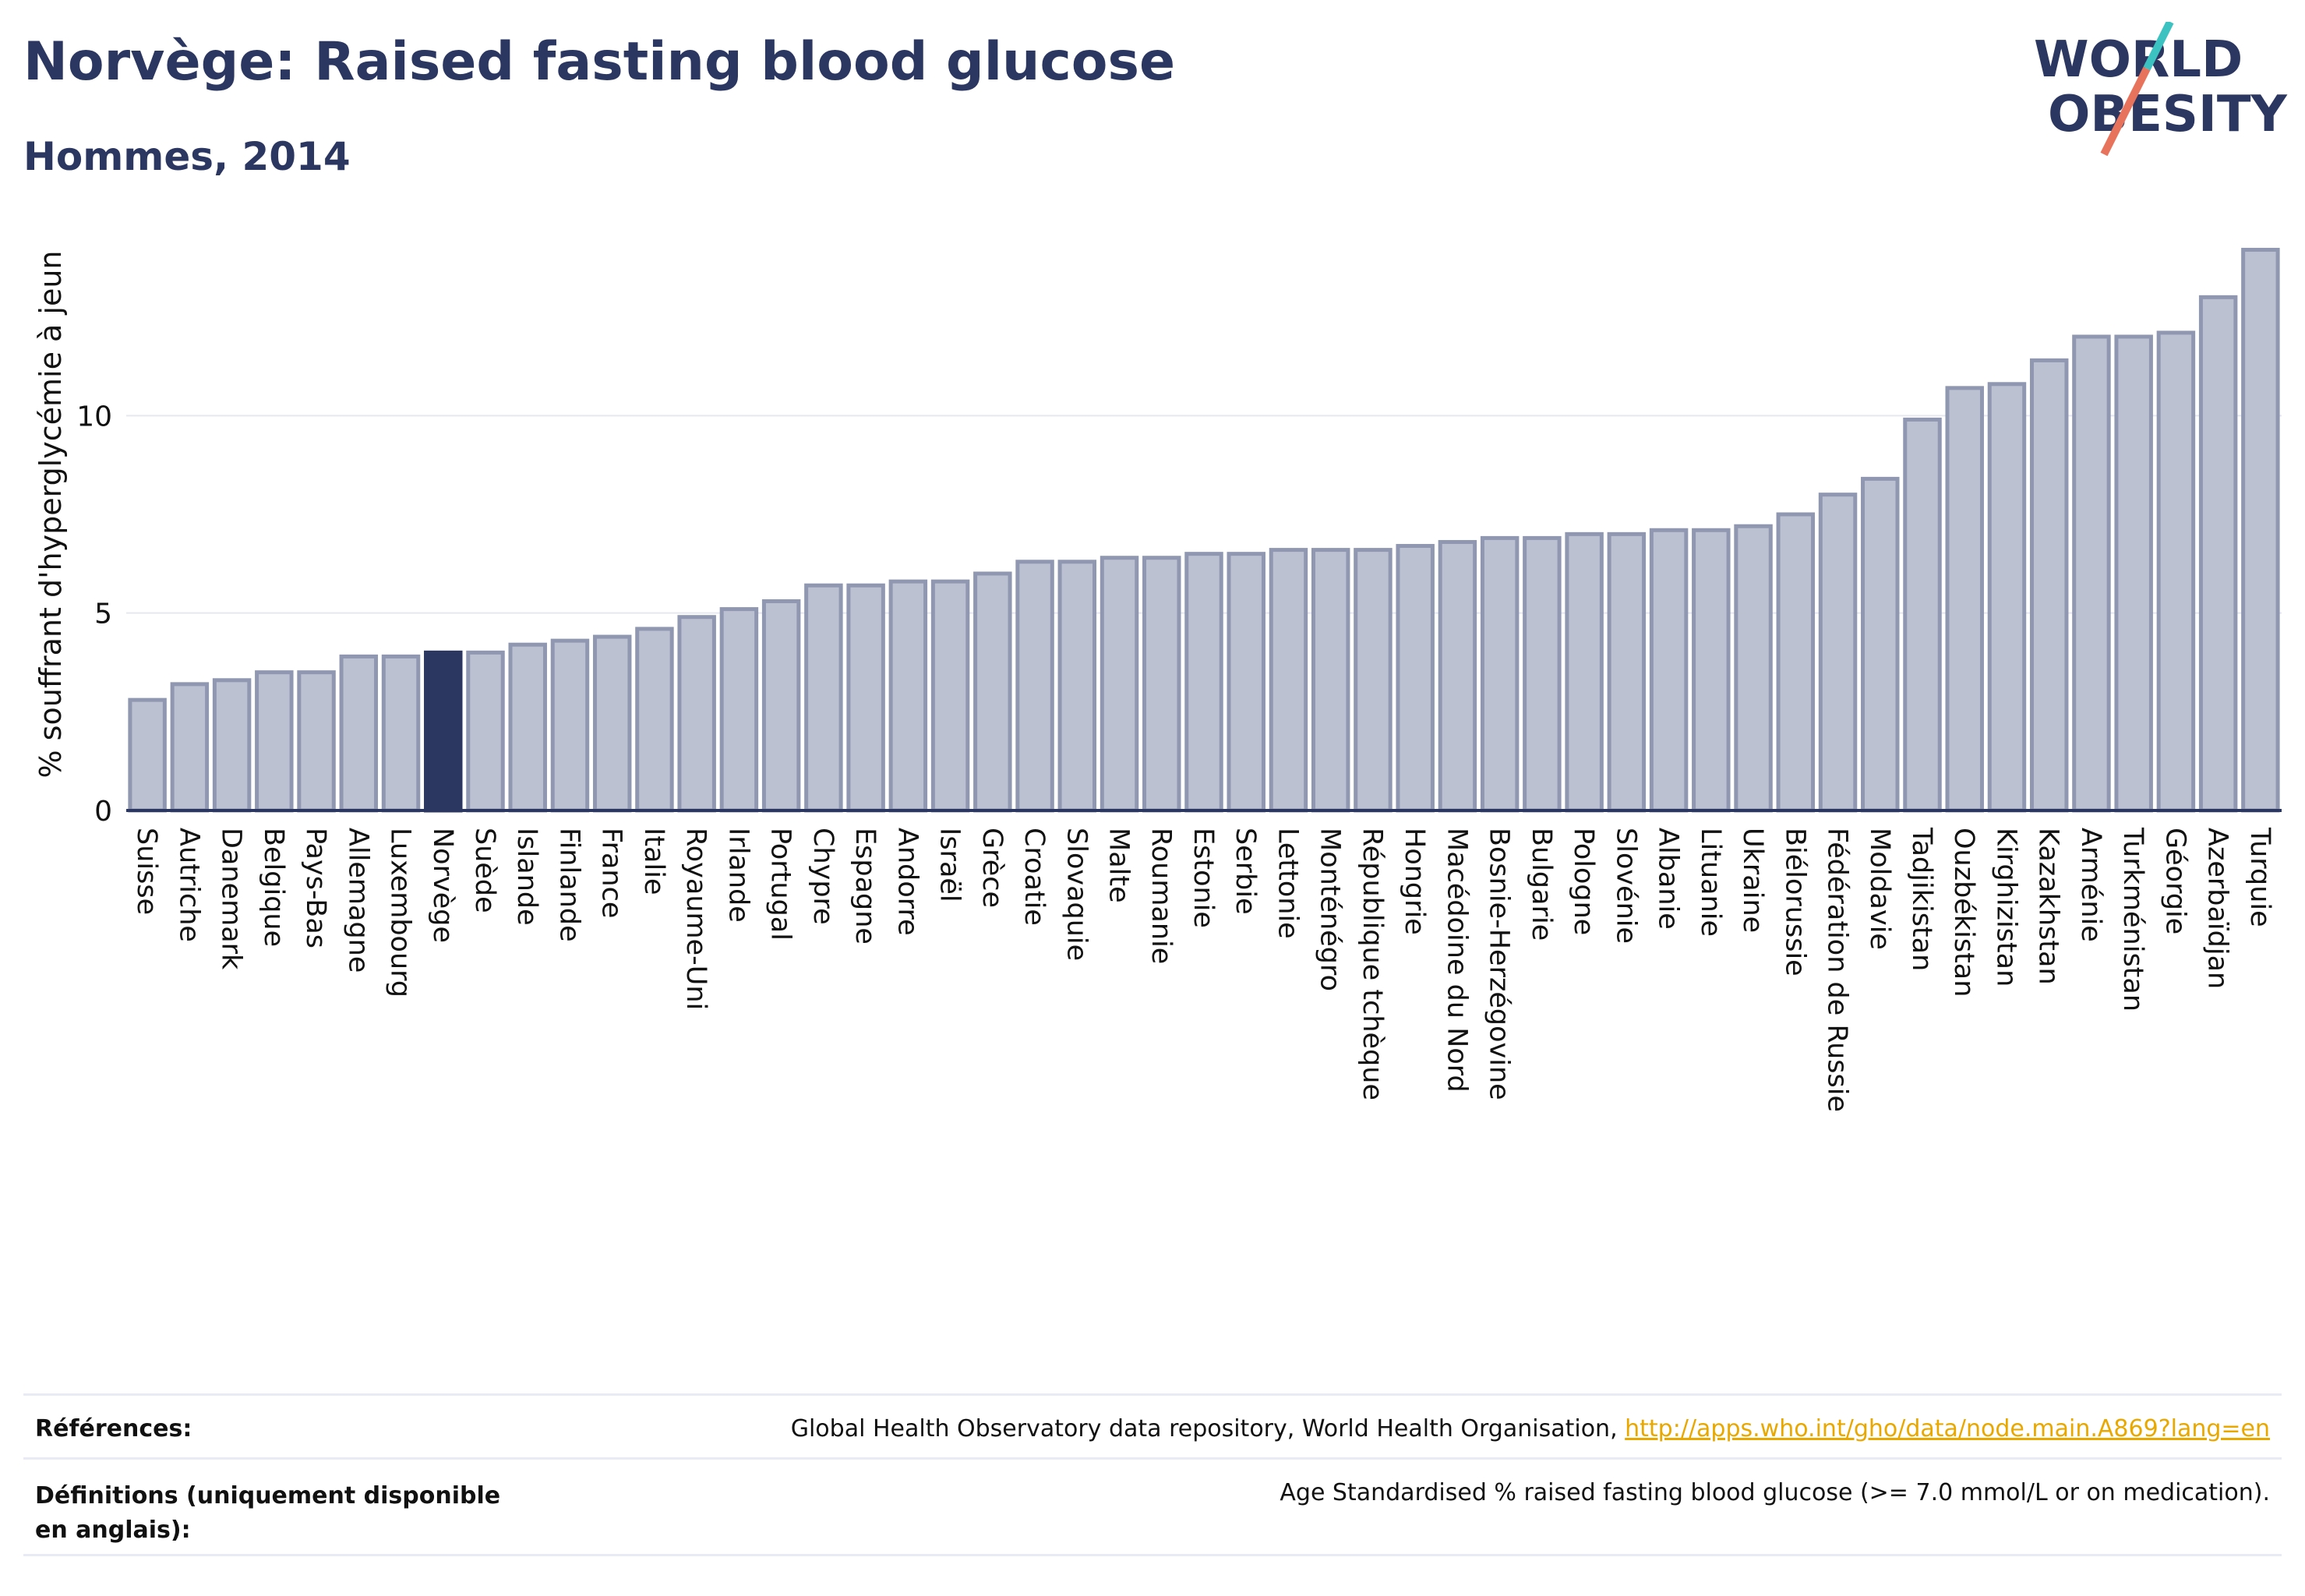  What do you see at coordinates (2217, 908) in the screenshot?
I see `x-tick-label: Azerbaïdjan` at bounding box center [2217, 908].